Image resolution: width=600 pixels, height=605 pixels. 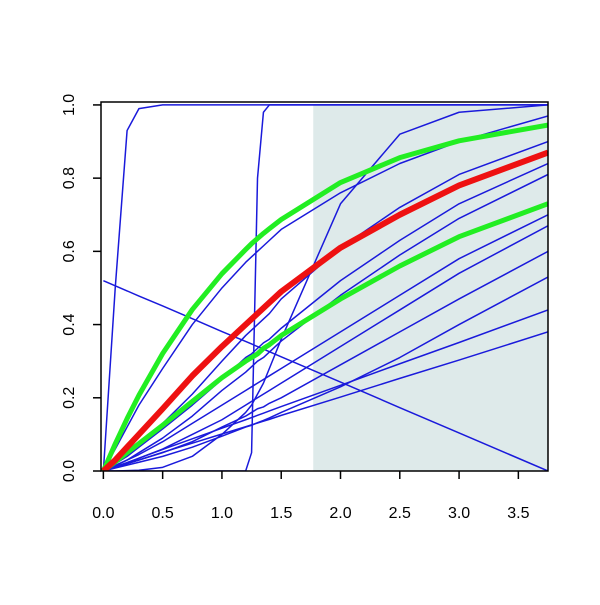 What do you see at coordinates (281, 513) in the screenshot?
I see `x-tick-label: 1.5` at bounding box center [281, 513].